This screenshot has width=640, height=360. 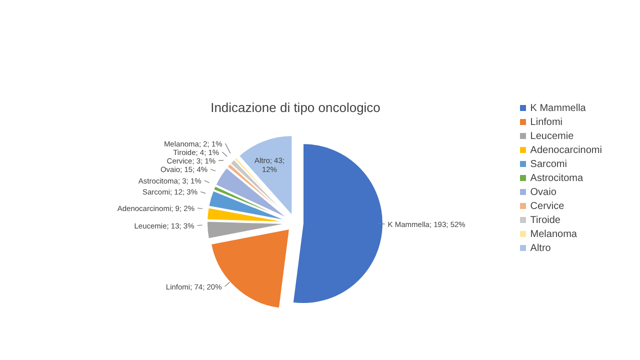 I want to click on chart-title: Indicazione di tipo oncologico, so click(x=295, y=107).